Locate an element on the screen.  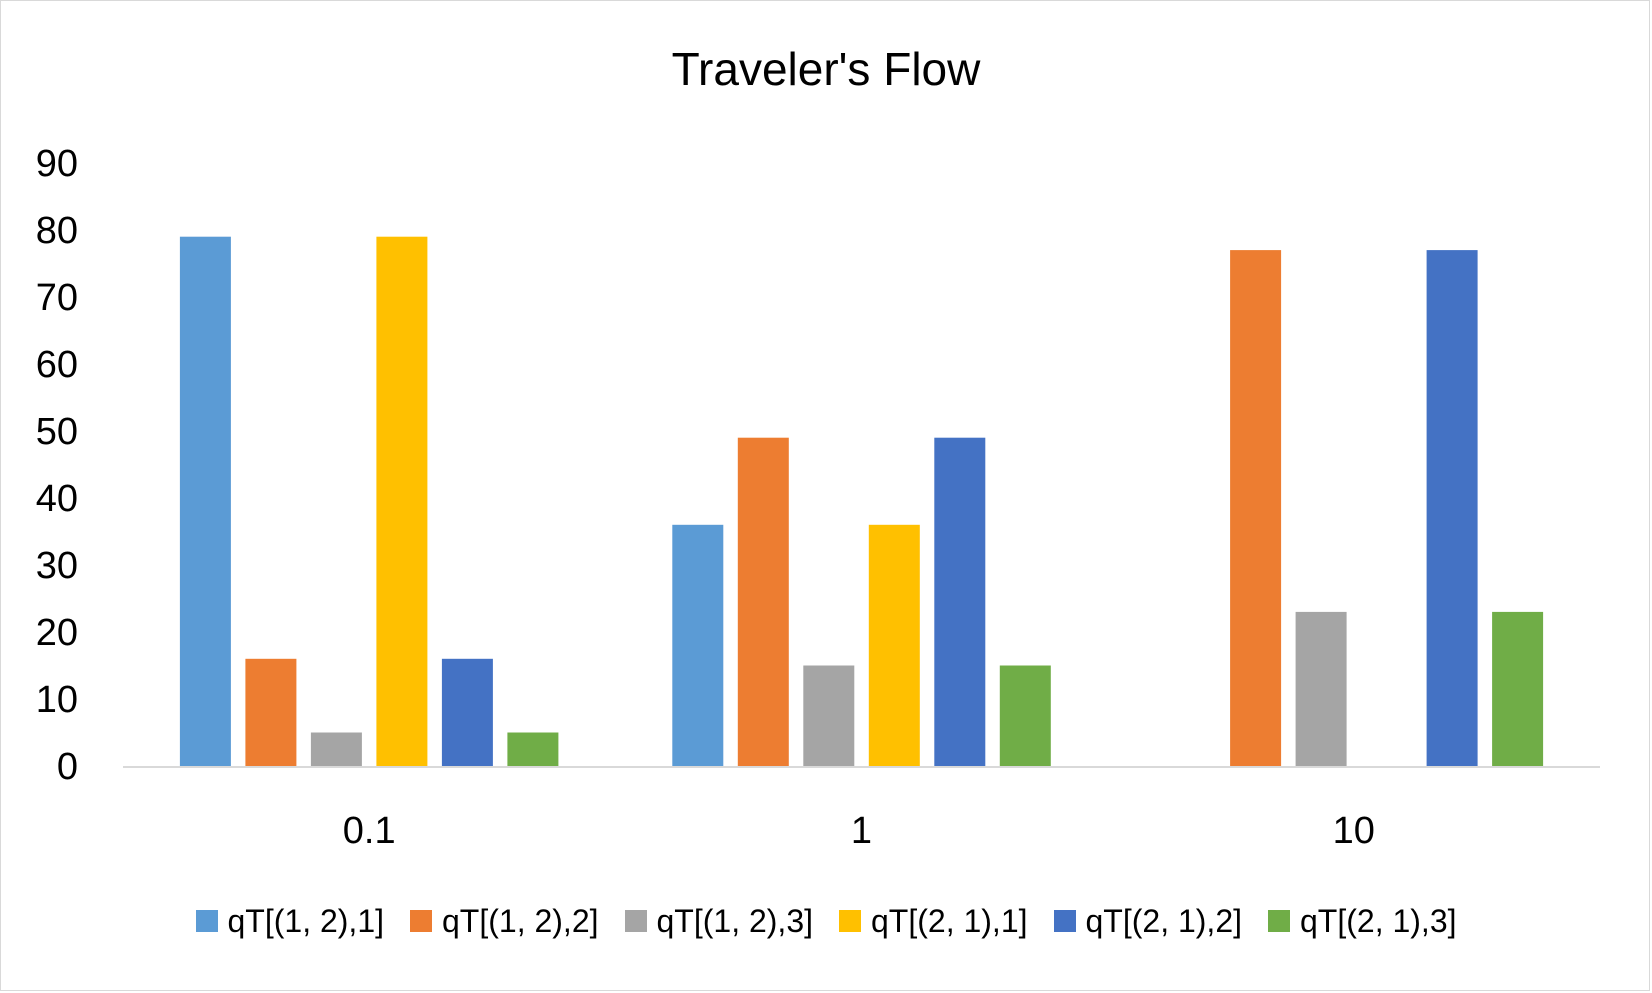
legend-item: qT[(2, 1),3] is located at coordinates (1362, 921).